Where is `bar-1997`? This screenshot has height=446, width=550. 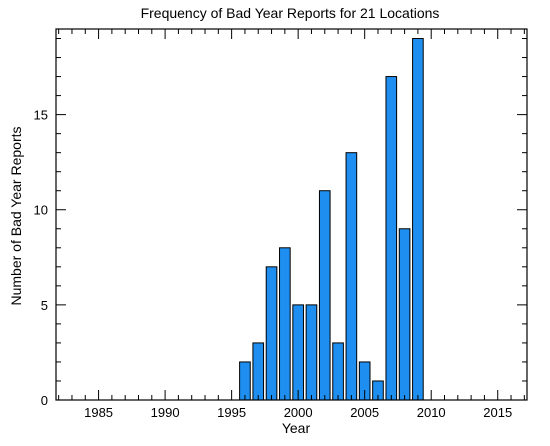
bar-1997 is located at coordinates (258, 371).